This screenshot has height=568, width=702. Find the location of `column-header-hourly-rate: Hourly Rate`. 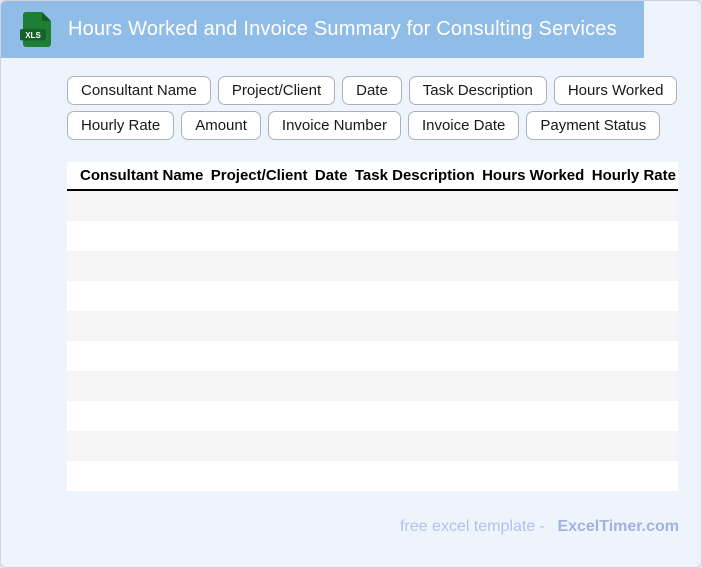

column-header-hourly-rate: Hourly Rate is located at coordinates (633, 175).